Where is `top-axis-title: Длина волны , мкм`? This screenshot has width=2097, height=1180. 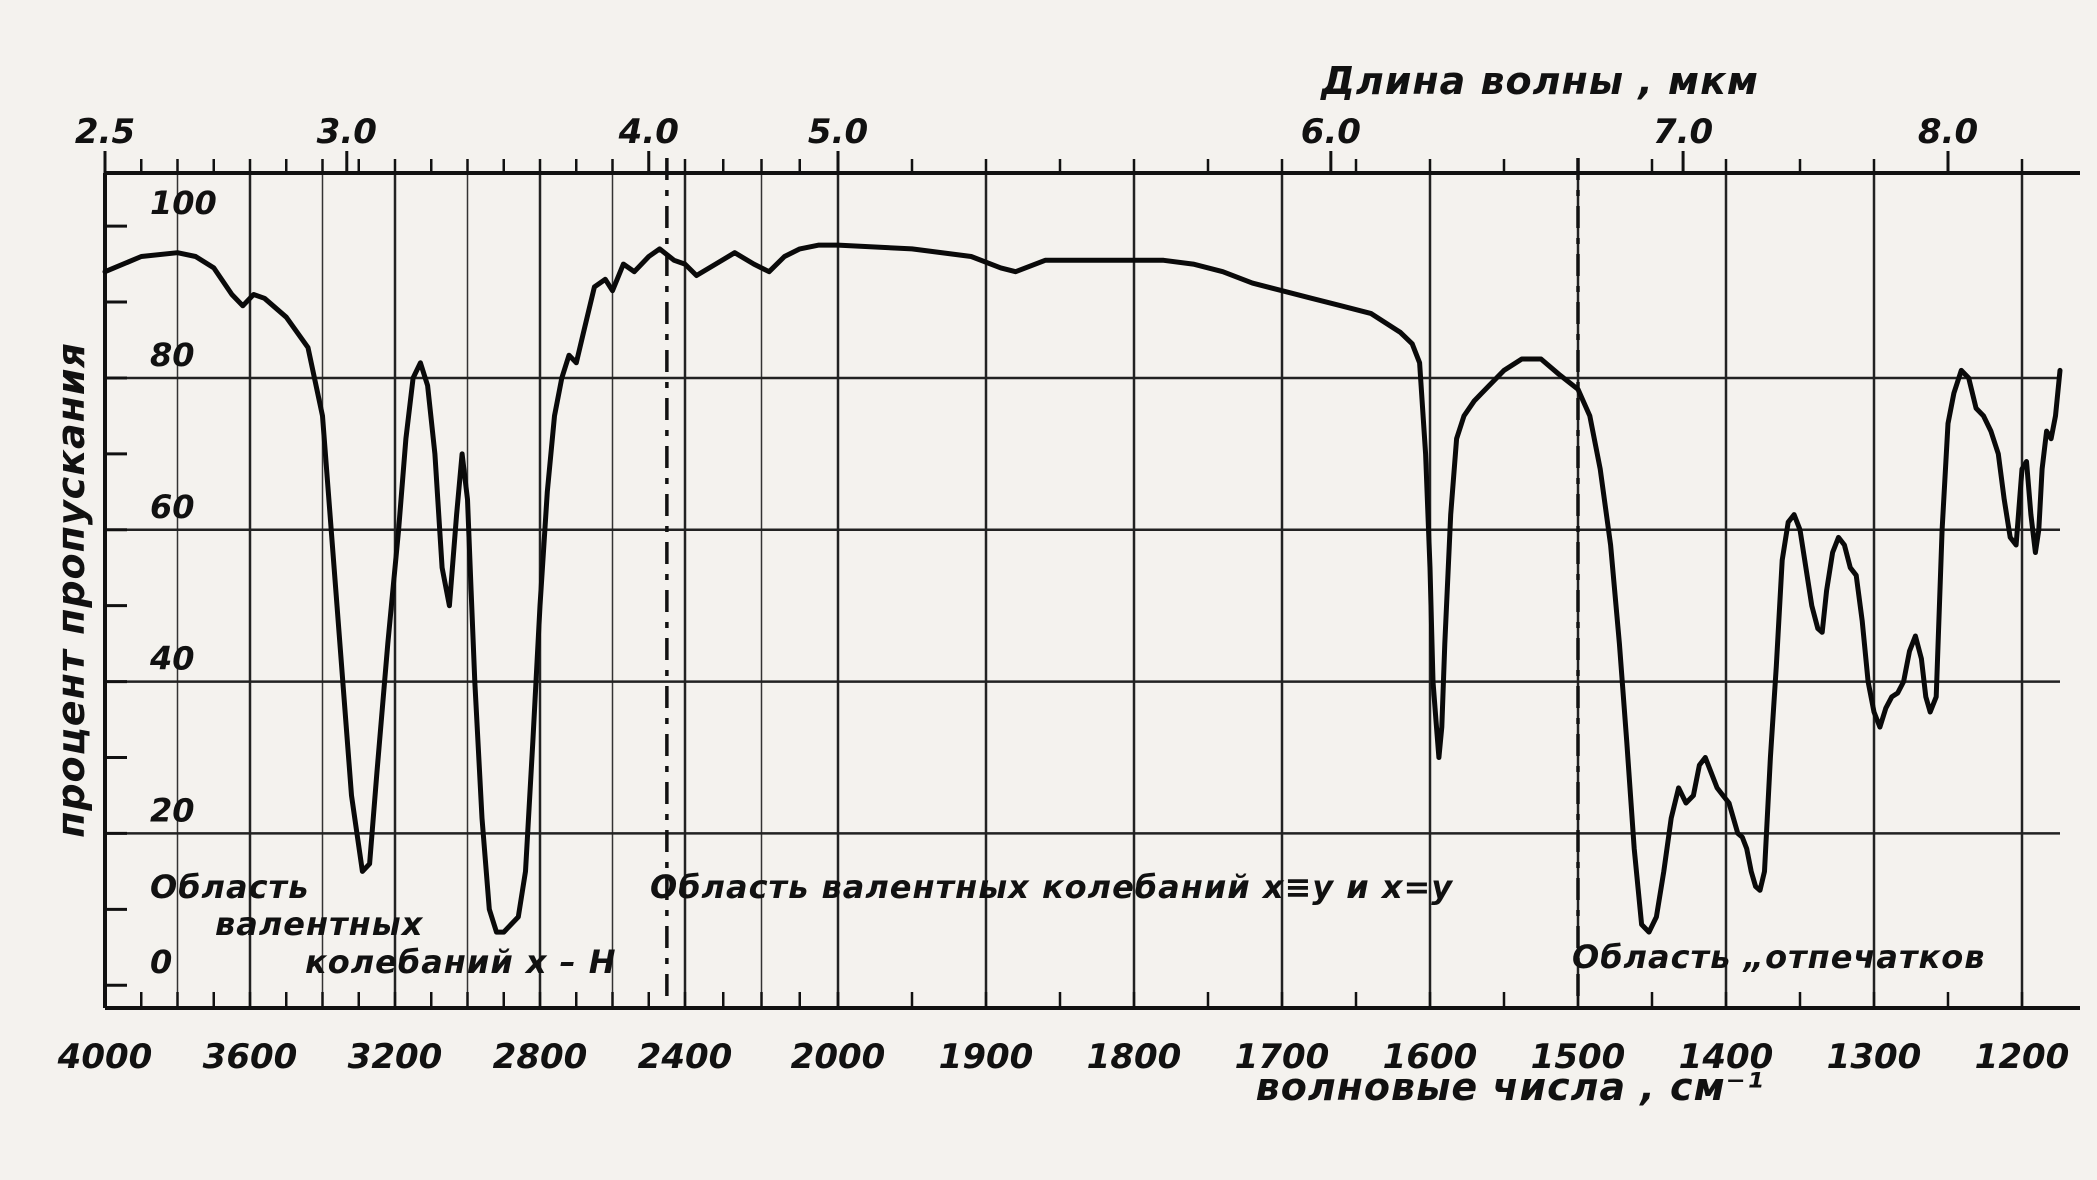 top-axis-title: Длина волны , мкм is located at coordinates (1539, 81).